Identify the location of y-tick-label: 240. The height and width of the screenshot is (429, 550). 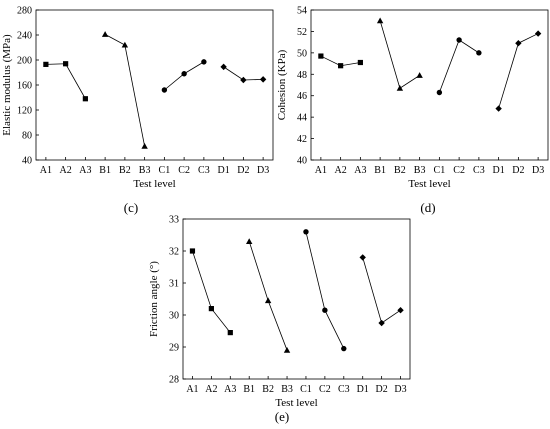
(24, 36).